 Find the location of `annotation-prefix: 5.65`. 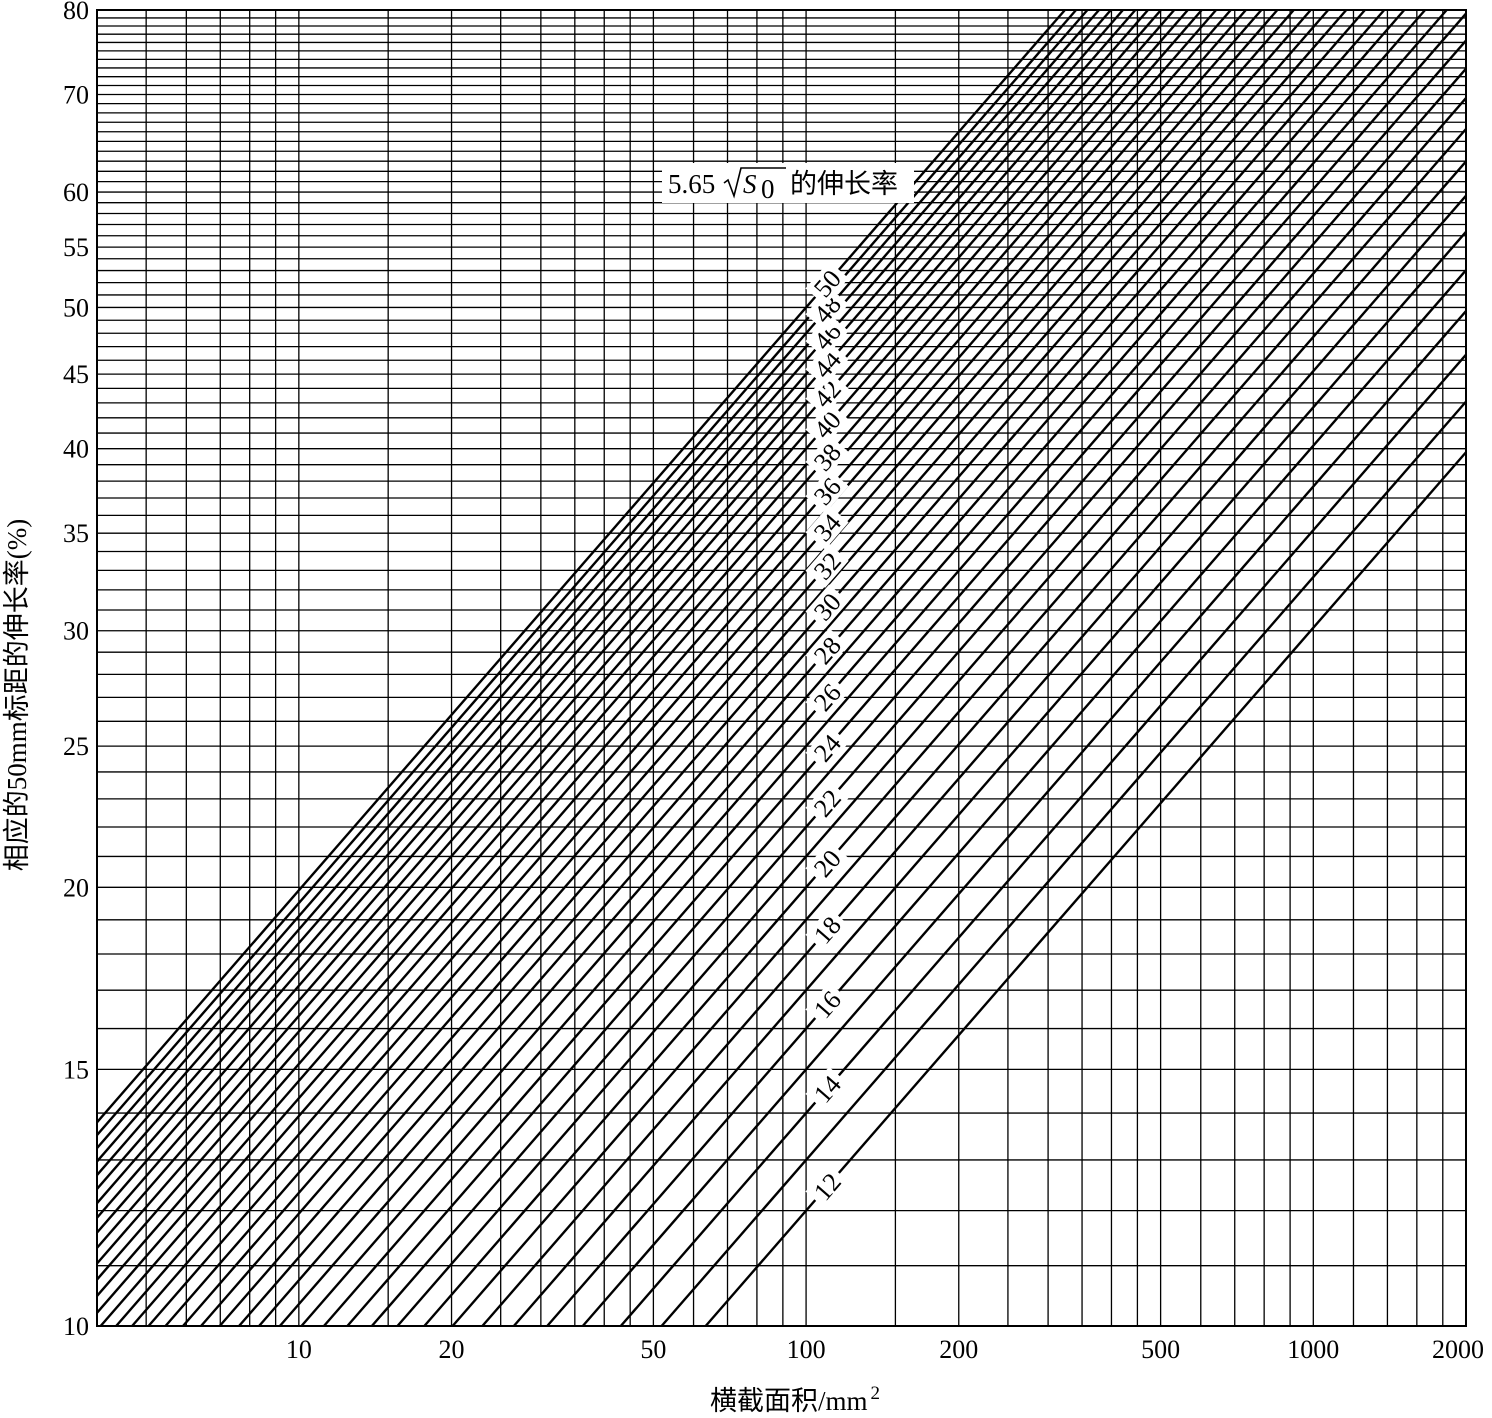

annotation-prefix: 5.65 is located at coordinates (691, 184).